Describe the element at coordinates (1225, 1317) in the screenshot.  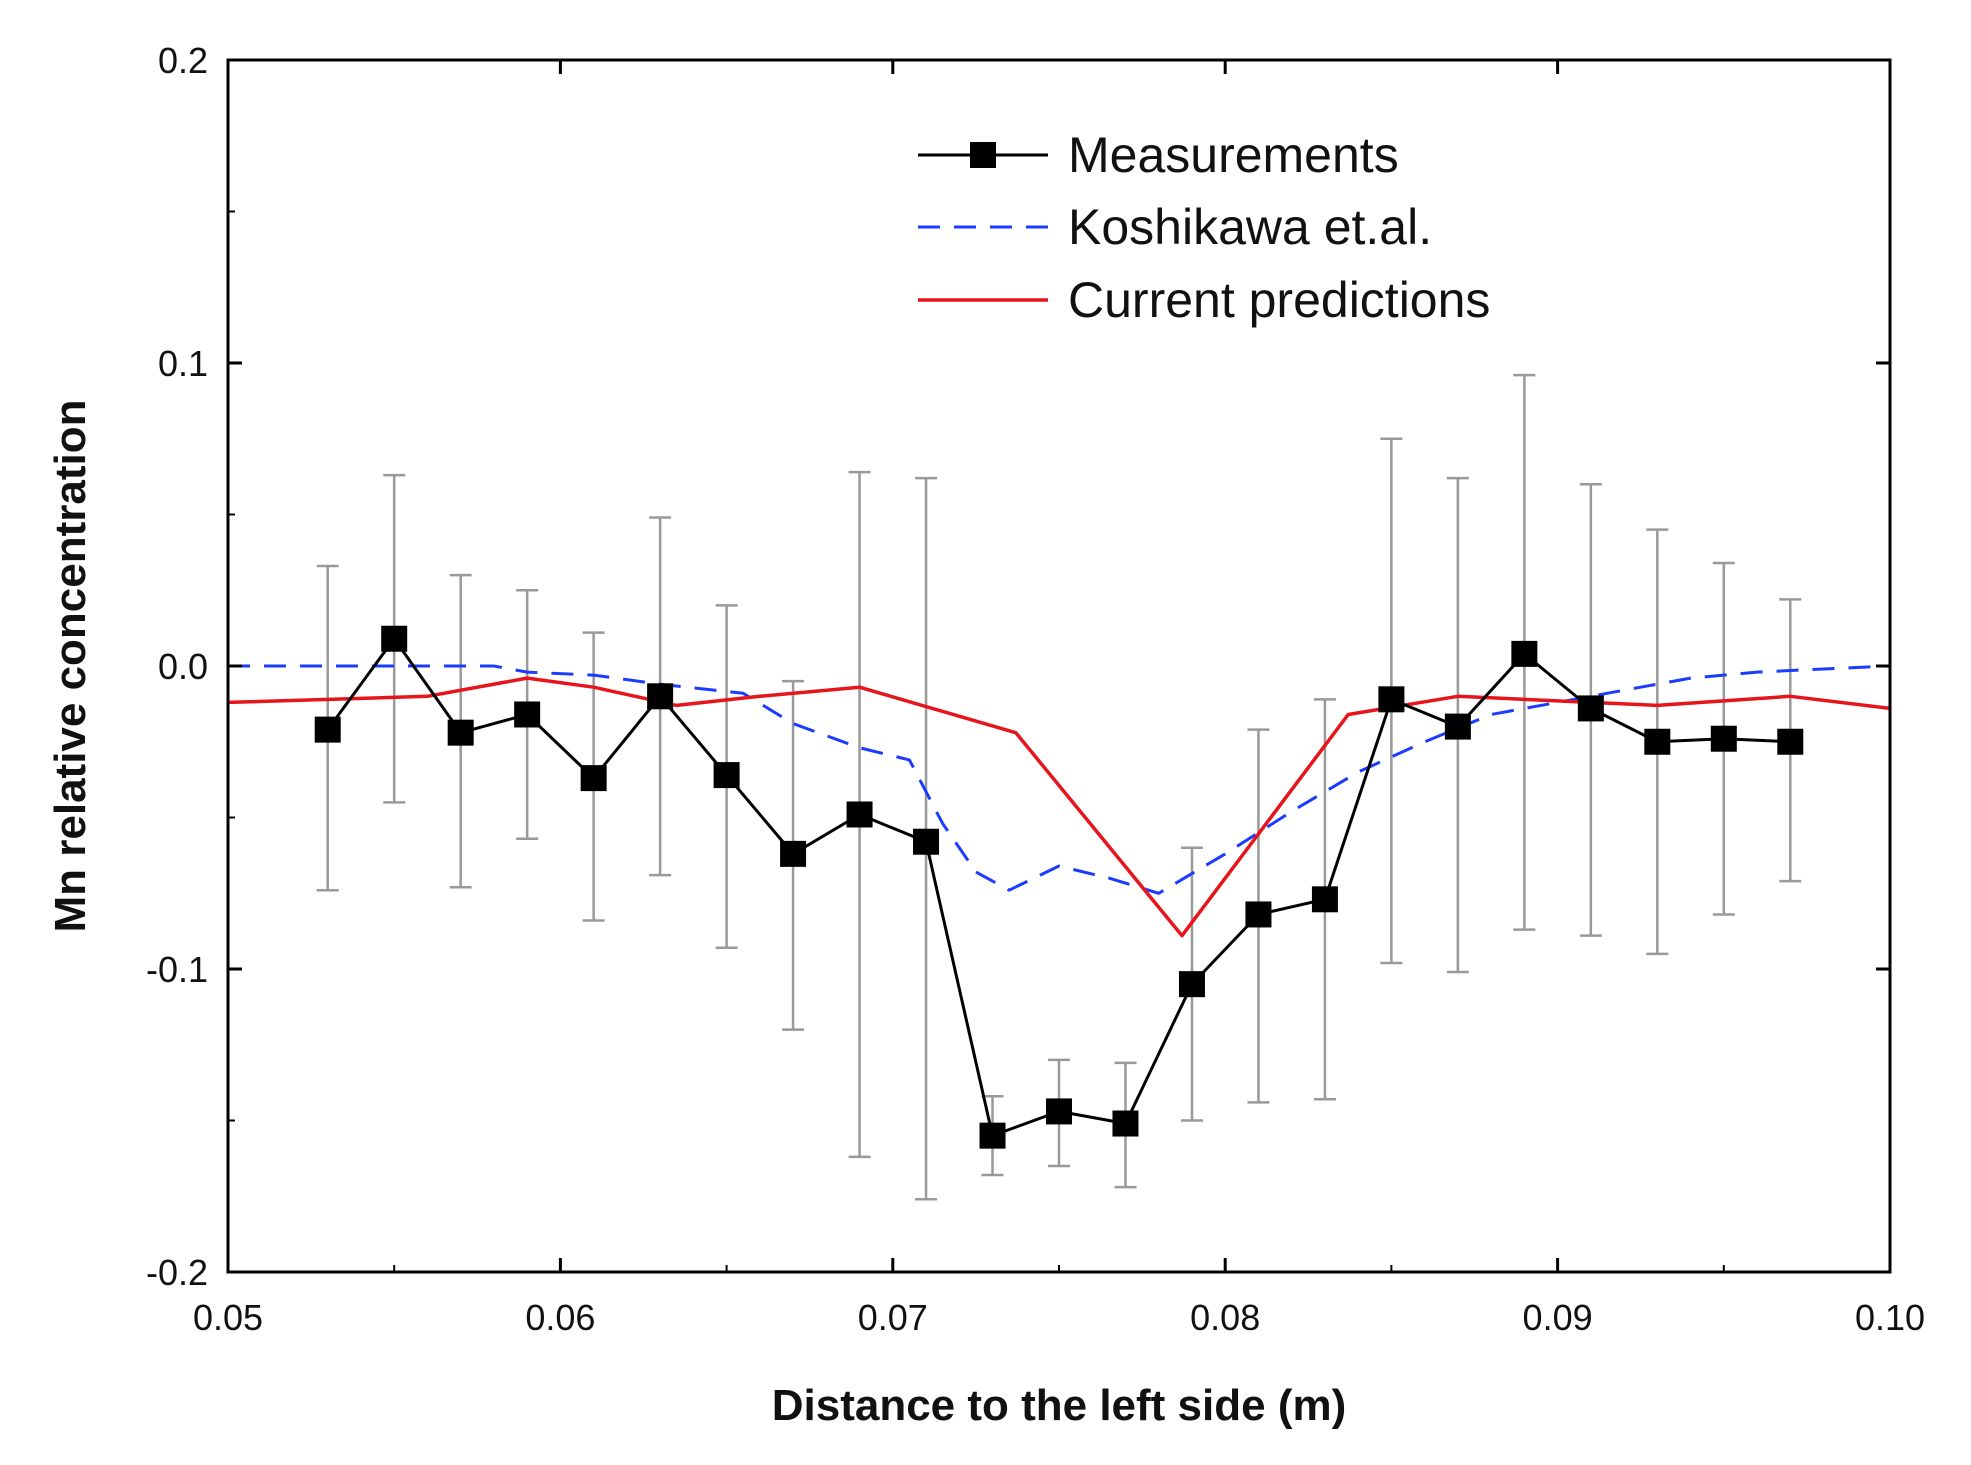
I see `x-tick-label: 0.08` at that location.